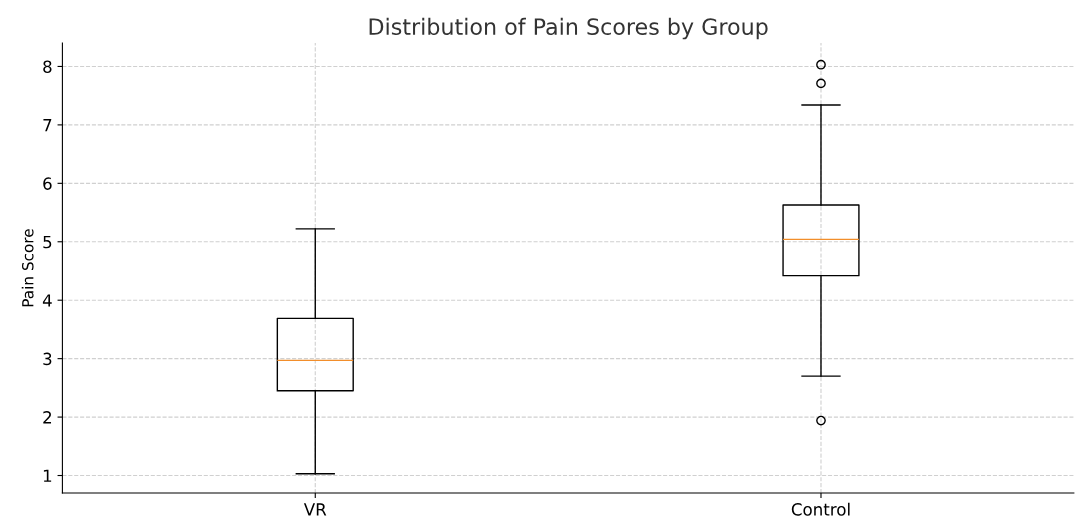  Describe the element at coordinates (820, 509) in the screenshot. I see `x-tick-label: Control` at that location.